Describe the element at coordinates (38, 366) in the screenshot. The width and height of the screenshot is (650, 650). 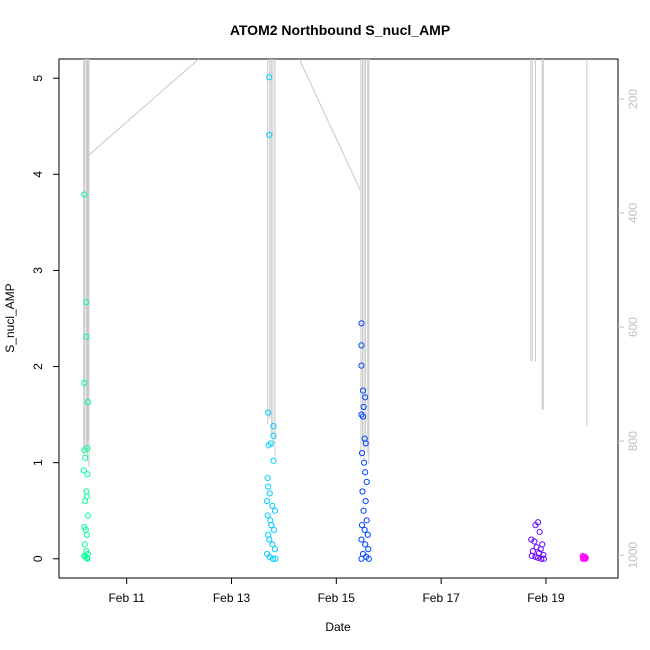
I see `y-tick-label: 2` at that location.